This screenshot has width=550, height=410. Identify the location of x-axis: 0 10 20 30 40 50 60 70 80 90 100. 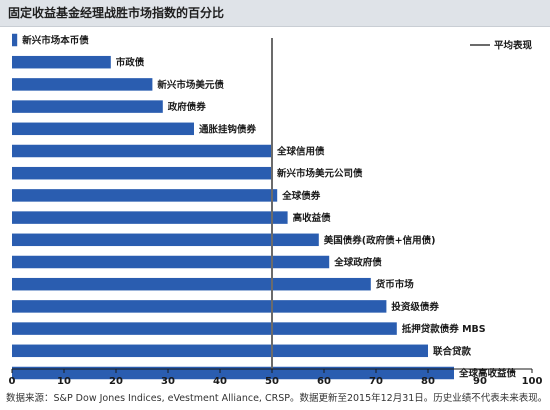
(276, 377).